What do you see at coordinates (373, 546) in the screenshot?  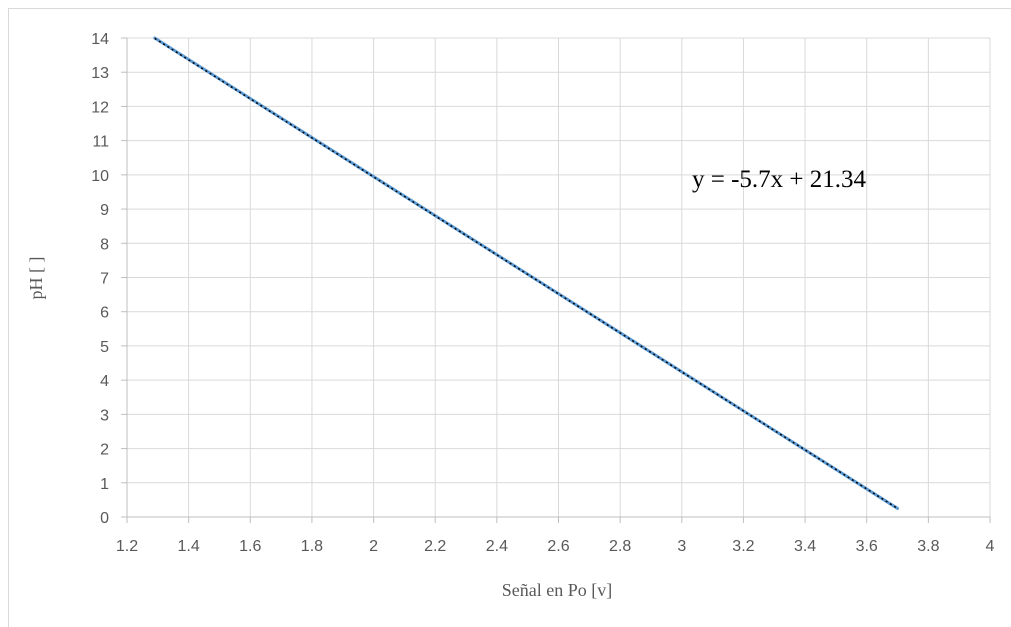 I see `x-tick-label-4: 2` at bounding box center [373, 546].